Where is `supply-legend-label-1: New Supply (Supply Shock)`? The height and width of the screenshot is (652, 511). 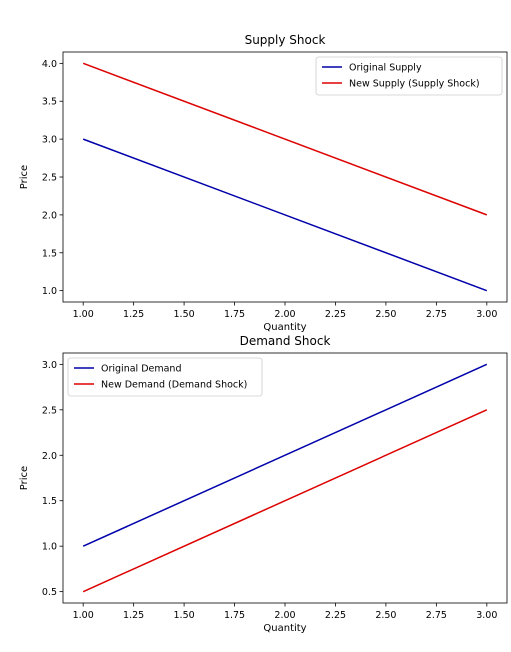
supply-legend-label-1: New Supply (Supply Shock) is located at coordinates (414, 84).